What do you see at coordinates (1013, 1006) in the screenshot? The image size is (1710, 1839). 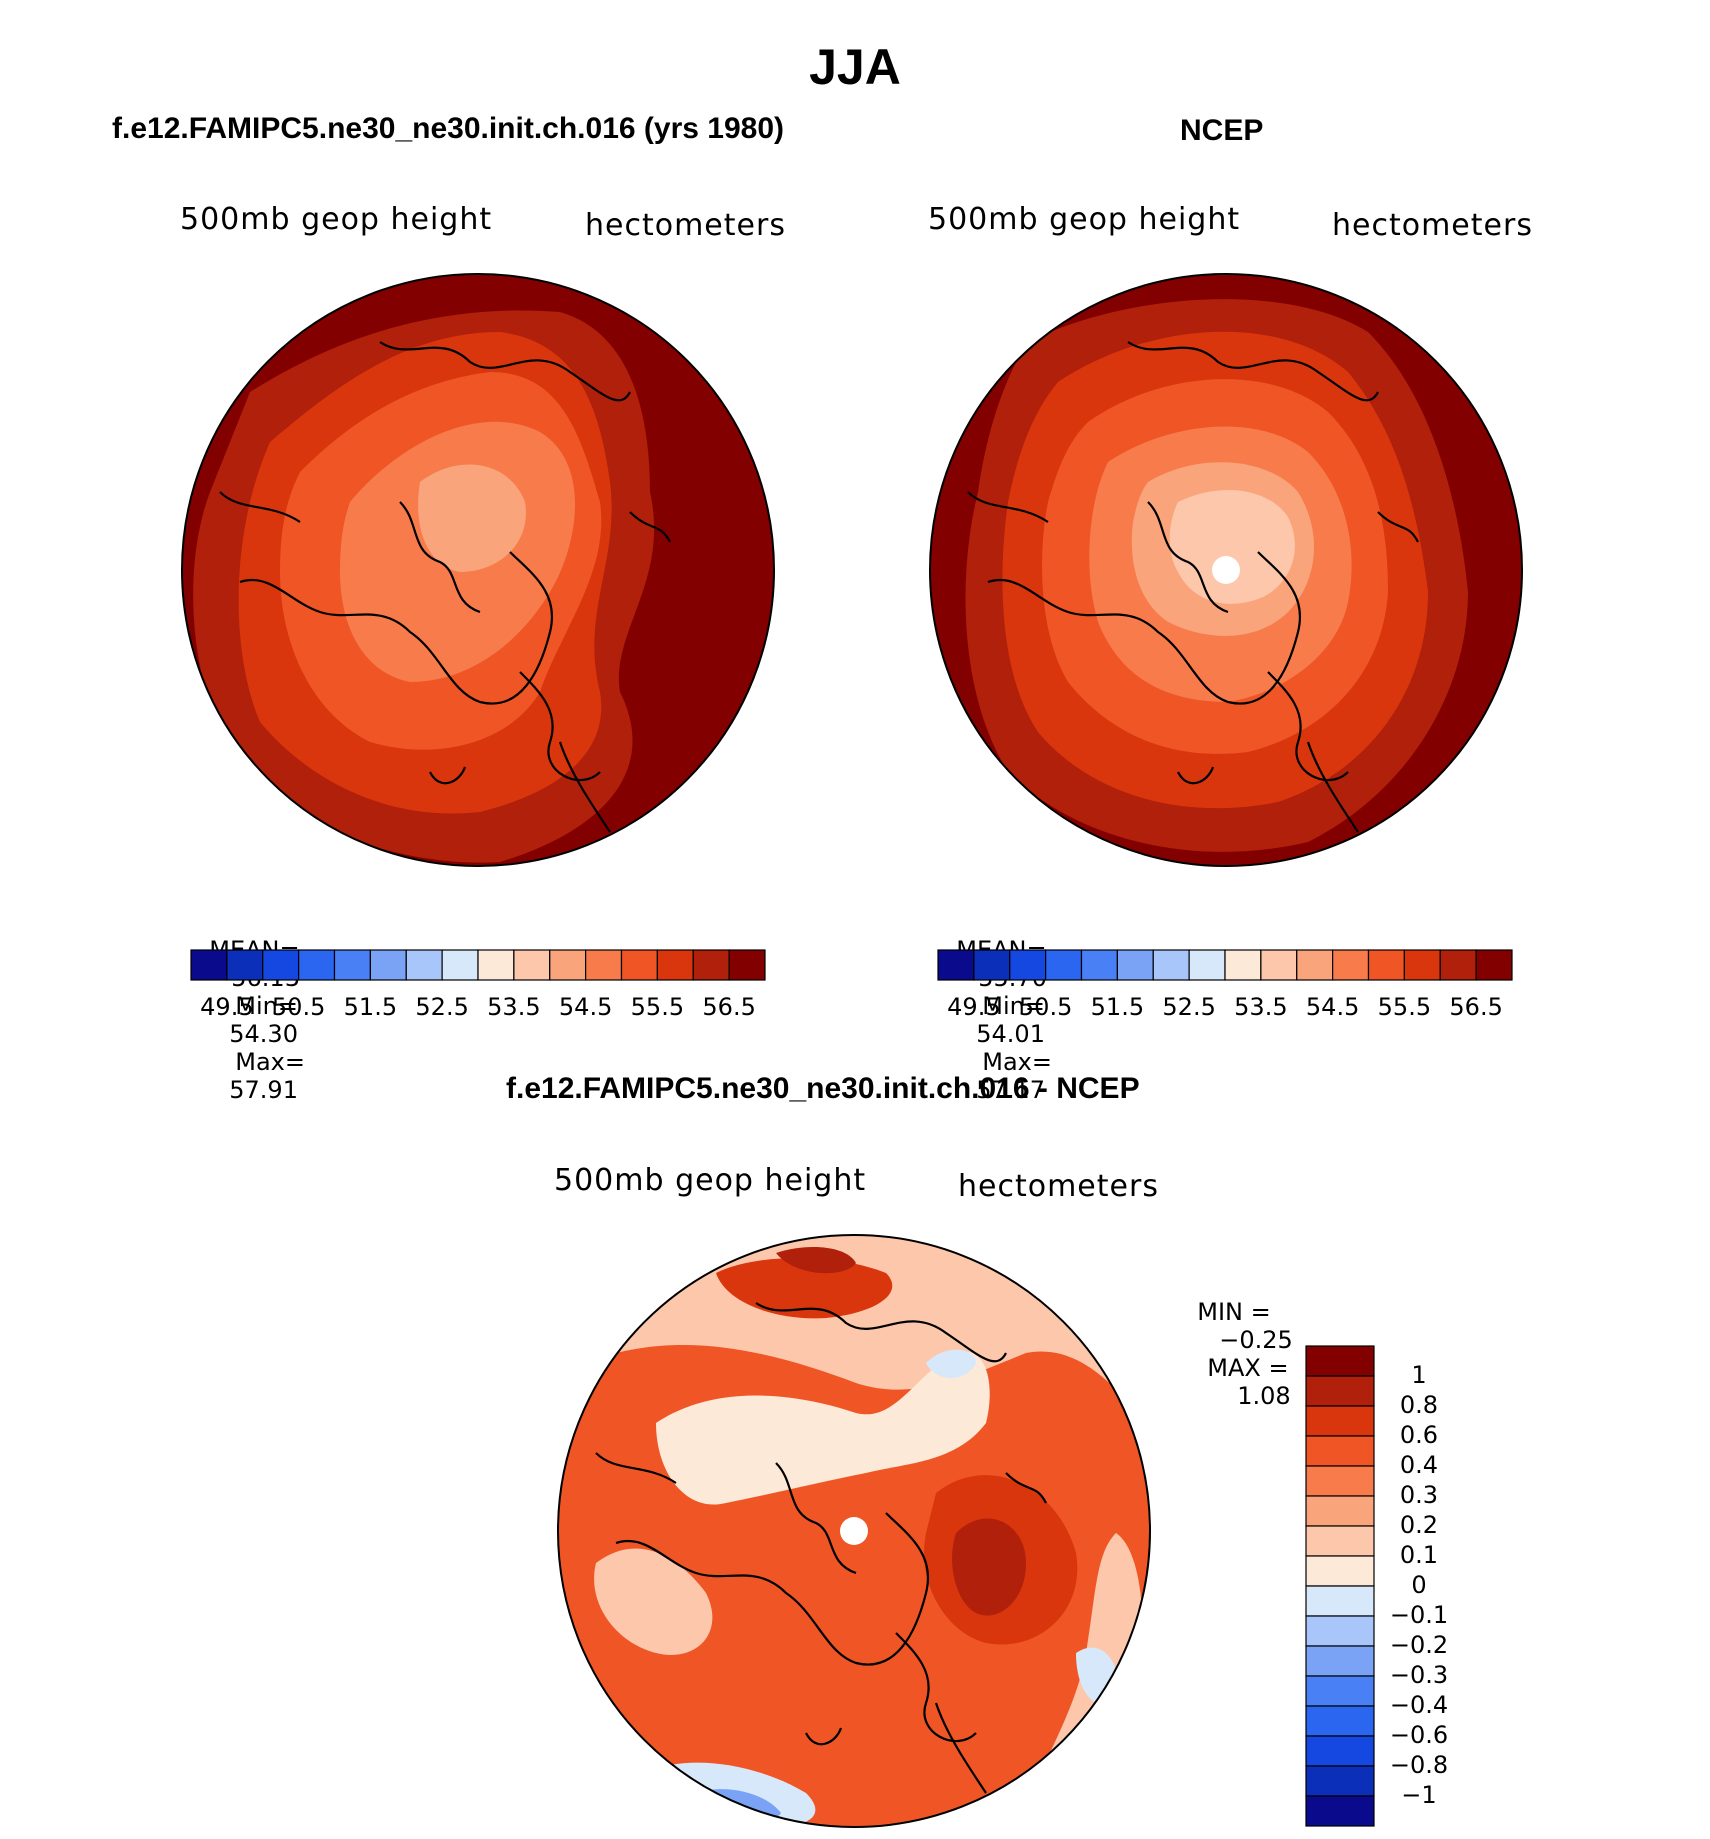 I see `stat-min-label-obs: Min=` at bounding box center [1013, 1006].